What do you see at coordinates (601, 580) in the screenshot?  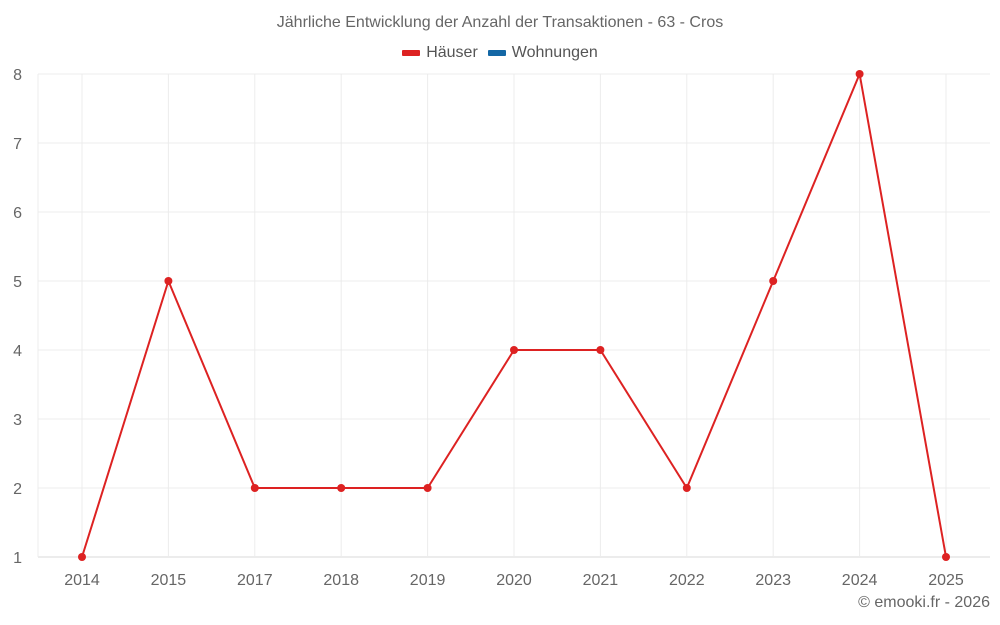 I see `x-tick-label: 2021` at bounding box center [601, 580].